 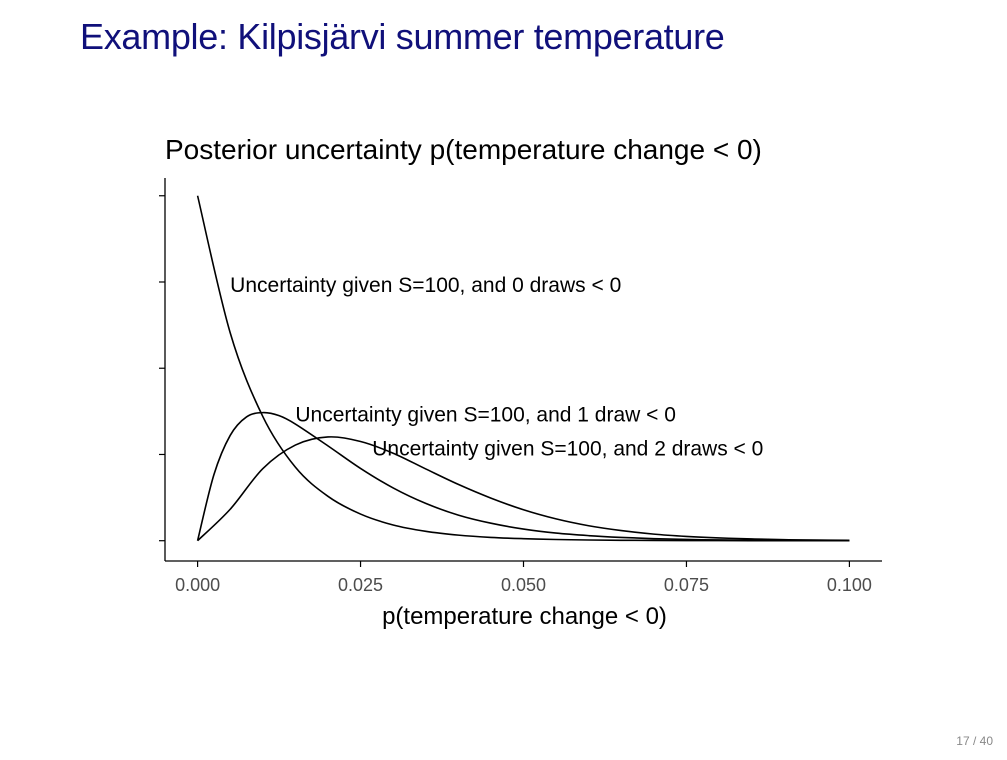 I want to click on x-tick-label: 0.025, so click(x=360, y=585).